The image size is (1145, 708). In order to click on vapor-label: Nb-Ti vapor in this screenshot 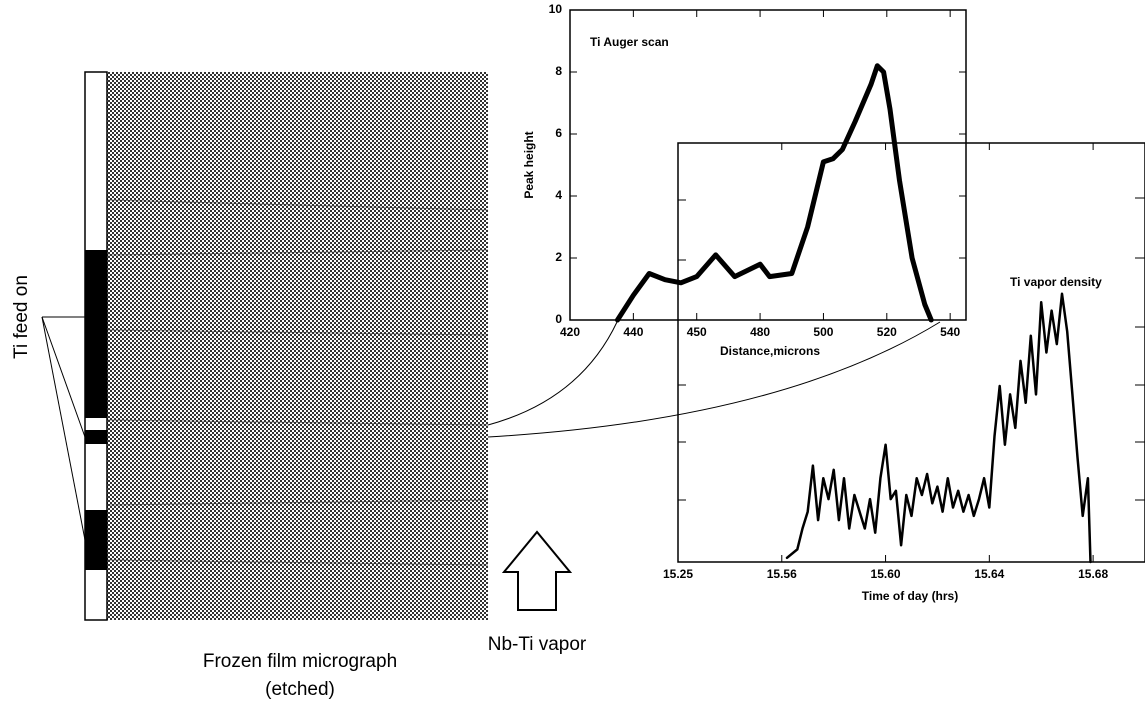, I will do `click(537, 644)`.